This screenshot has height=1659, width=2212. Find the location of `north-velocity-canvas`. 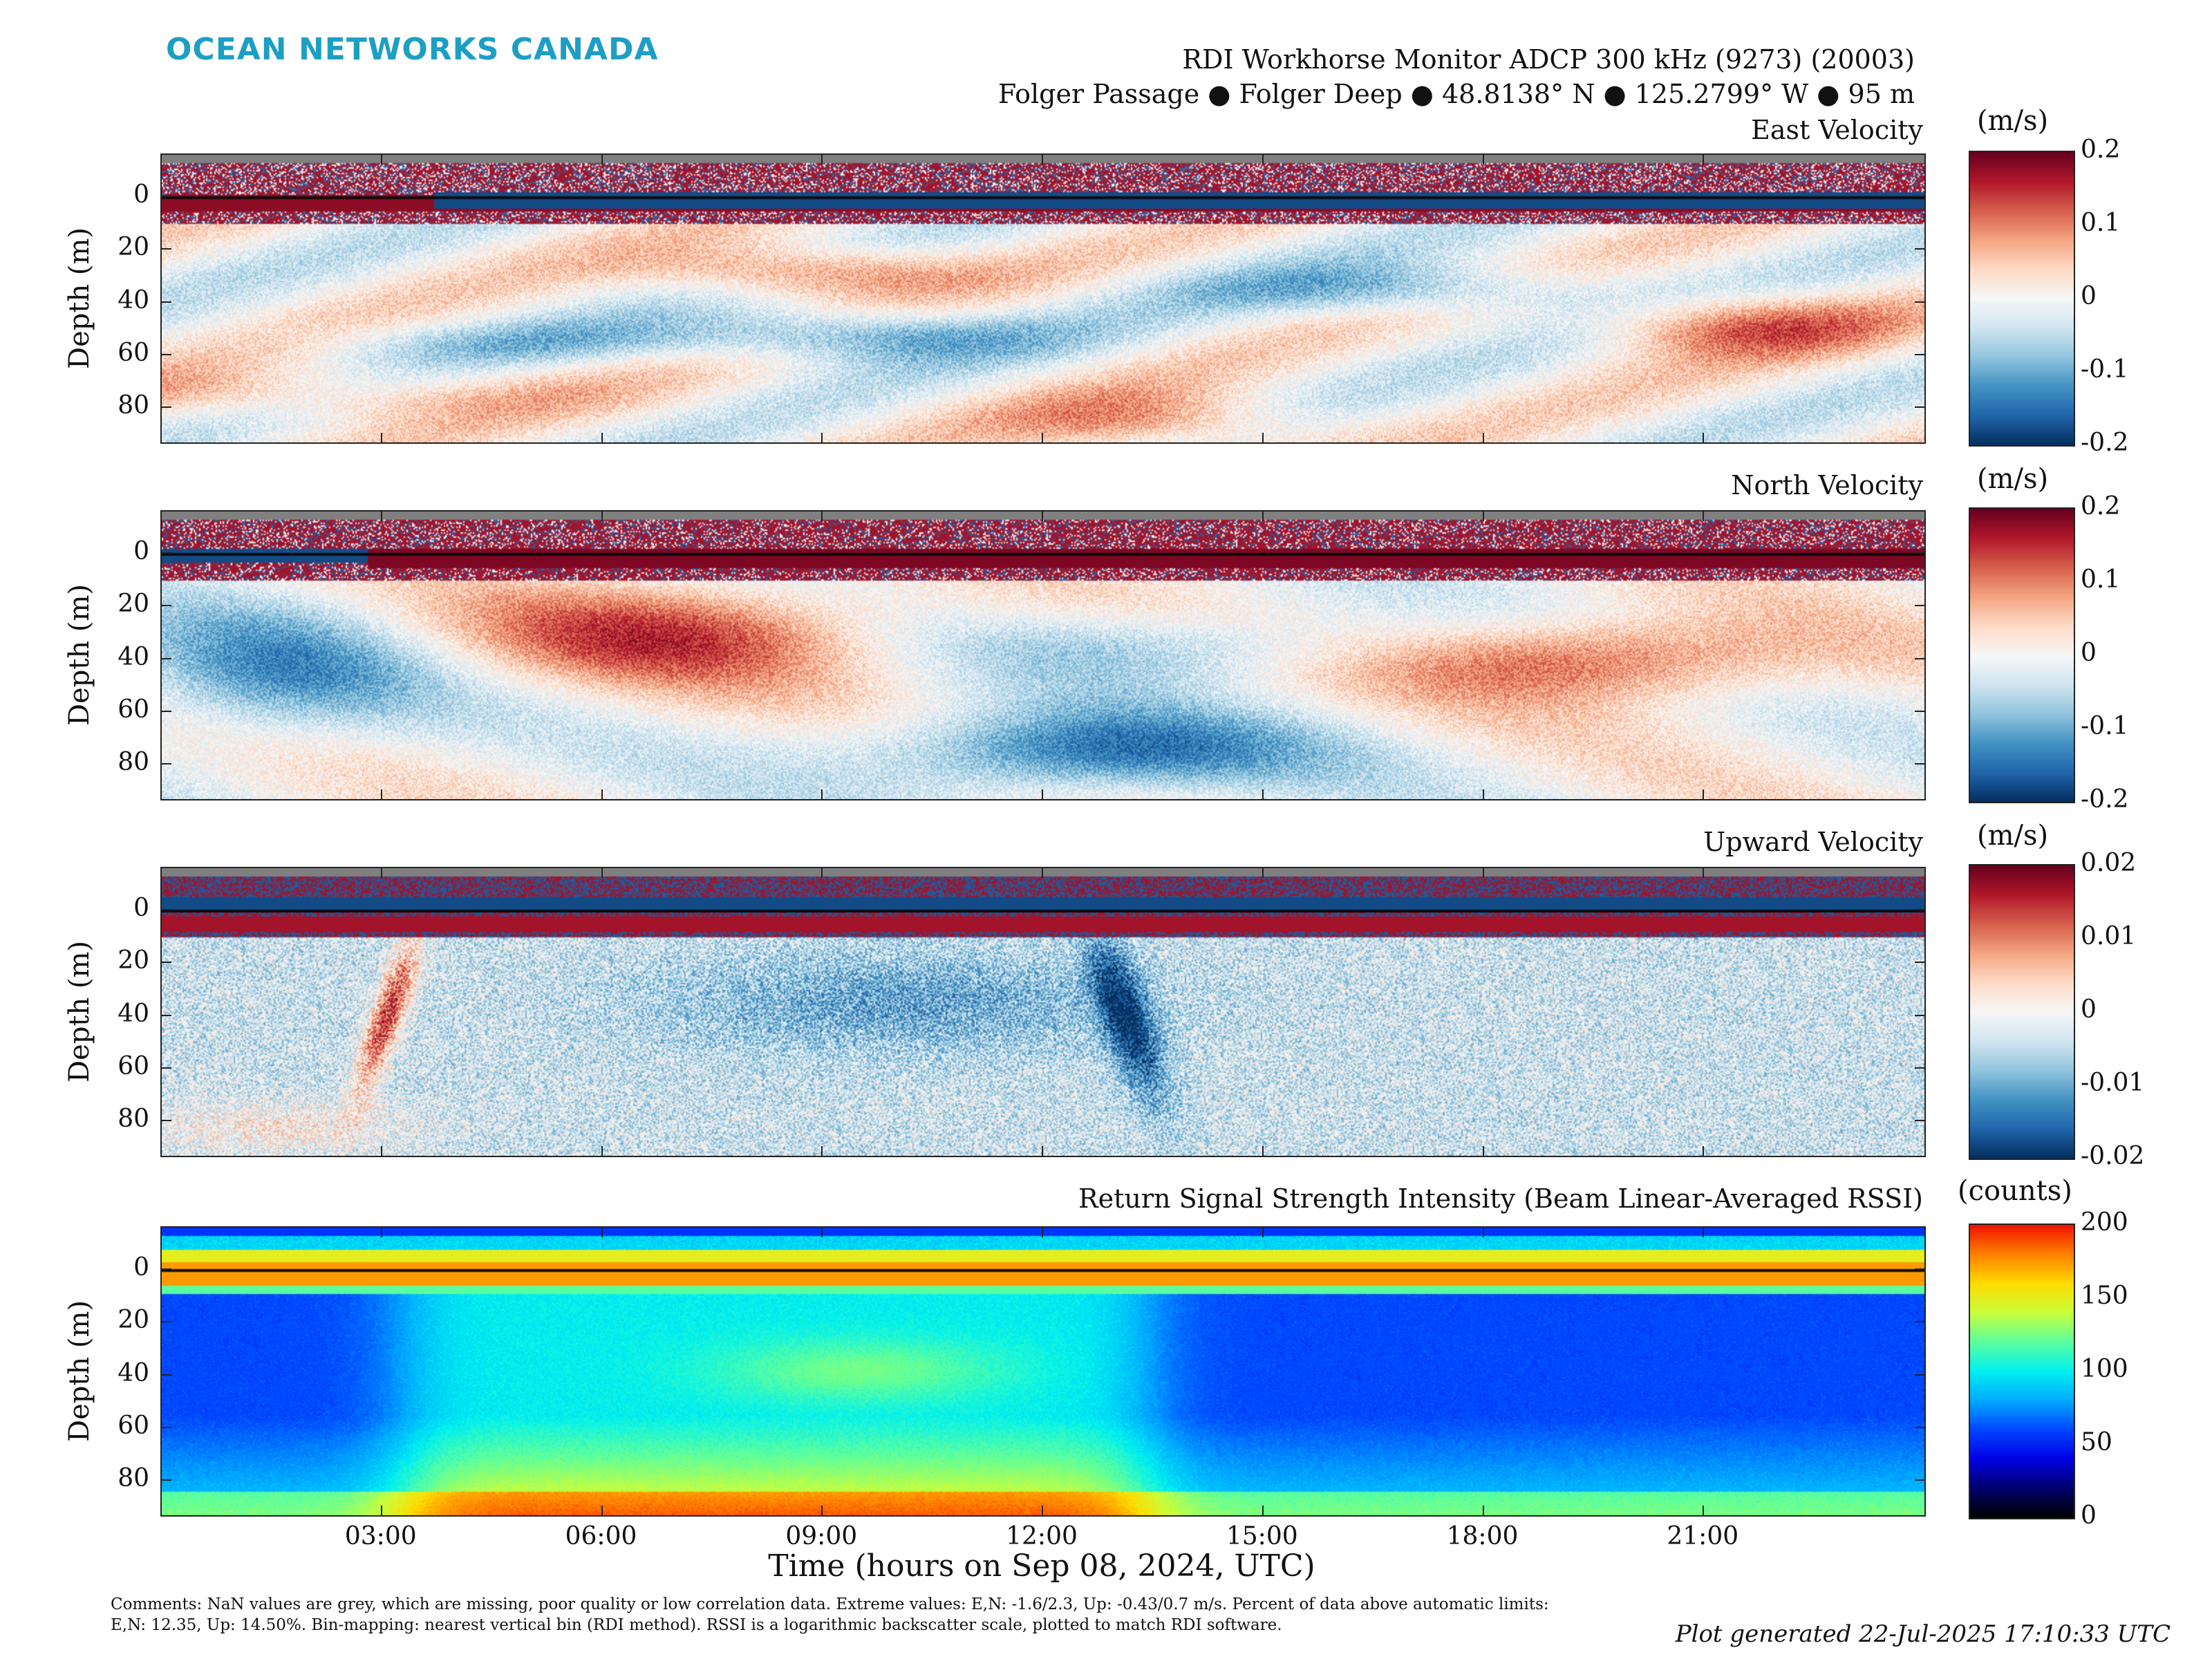

north-velocity-canvas is located at coordinates (1043, 656).